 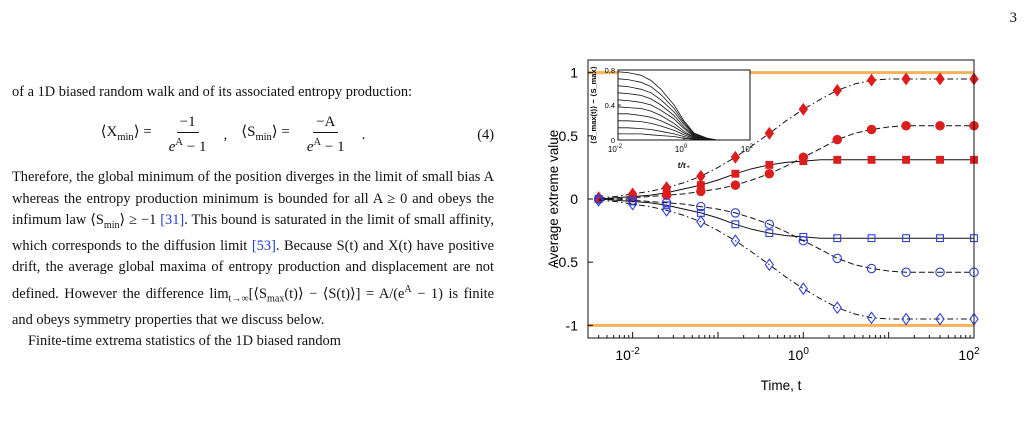 What do you see at coordinates (566, 262) in the screenshot?
I see `y-tick-label-3: -0.5` at bounding box center [566, 262].